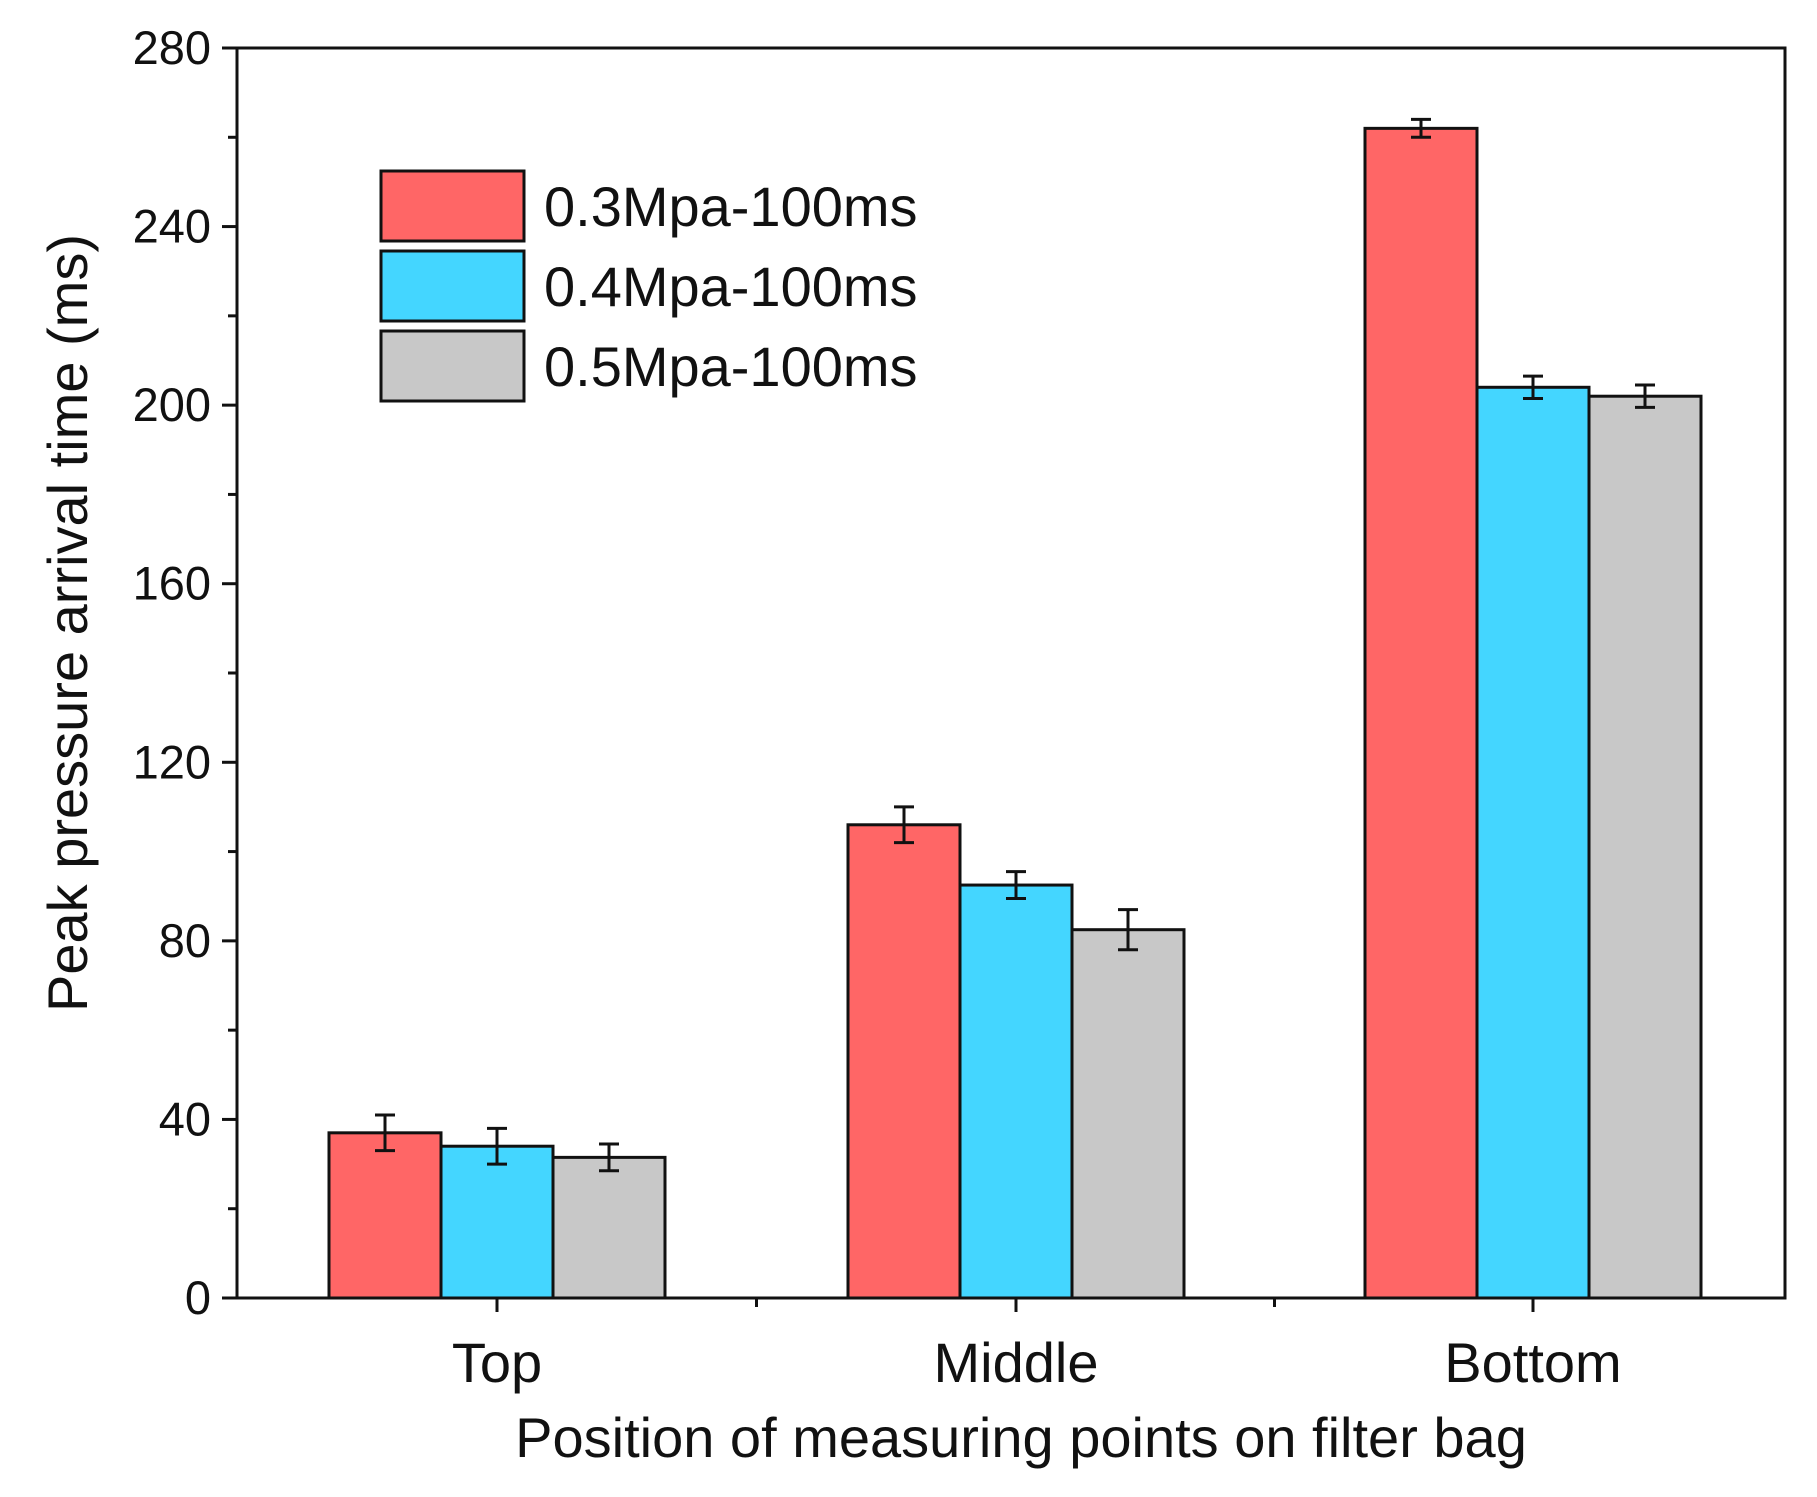 Image resolution: width=1817 pixels, height=1497 pixels. What do you see at coordinates (1016, 1091) in the screenshot?
I see `bar-2-middle` at bounding box center [1016, 1091].